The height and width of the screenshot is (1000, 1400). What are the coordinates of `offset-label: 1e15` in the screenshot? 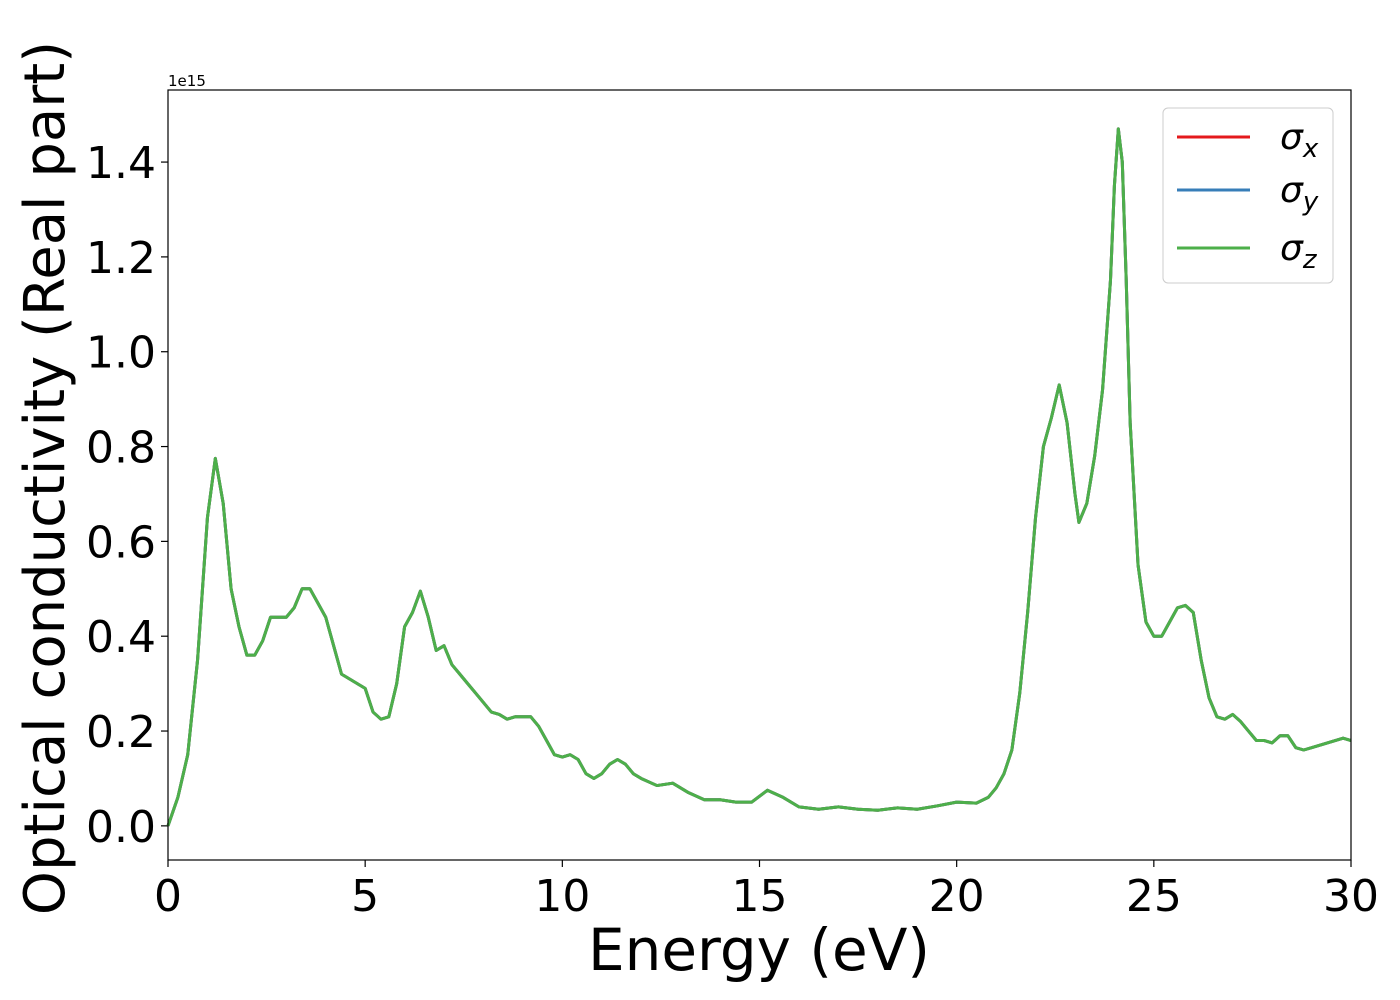 It's located at (187, 81).